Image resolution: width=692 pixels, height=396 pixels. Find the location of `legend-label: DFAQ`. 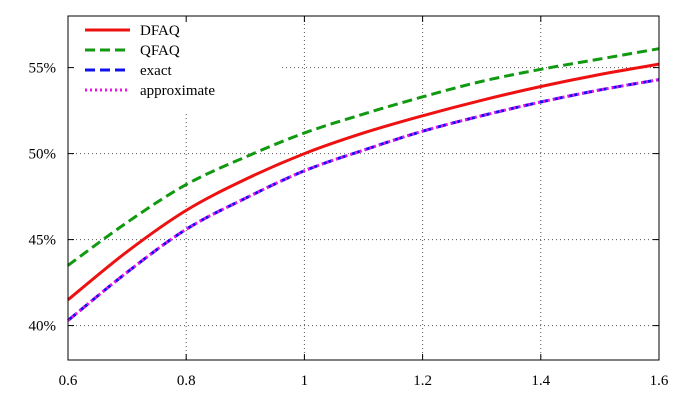

legend-label: DFAQ is located at coordinates (160, 31).